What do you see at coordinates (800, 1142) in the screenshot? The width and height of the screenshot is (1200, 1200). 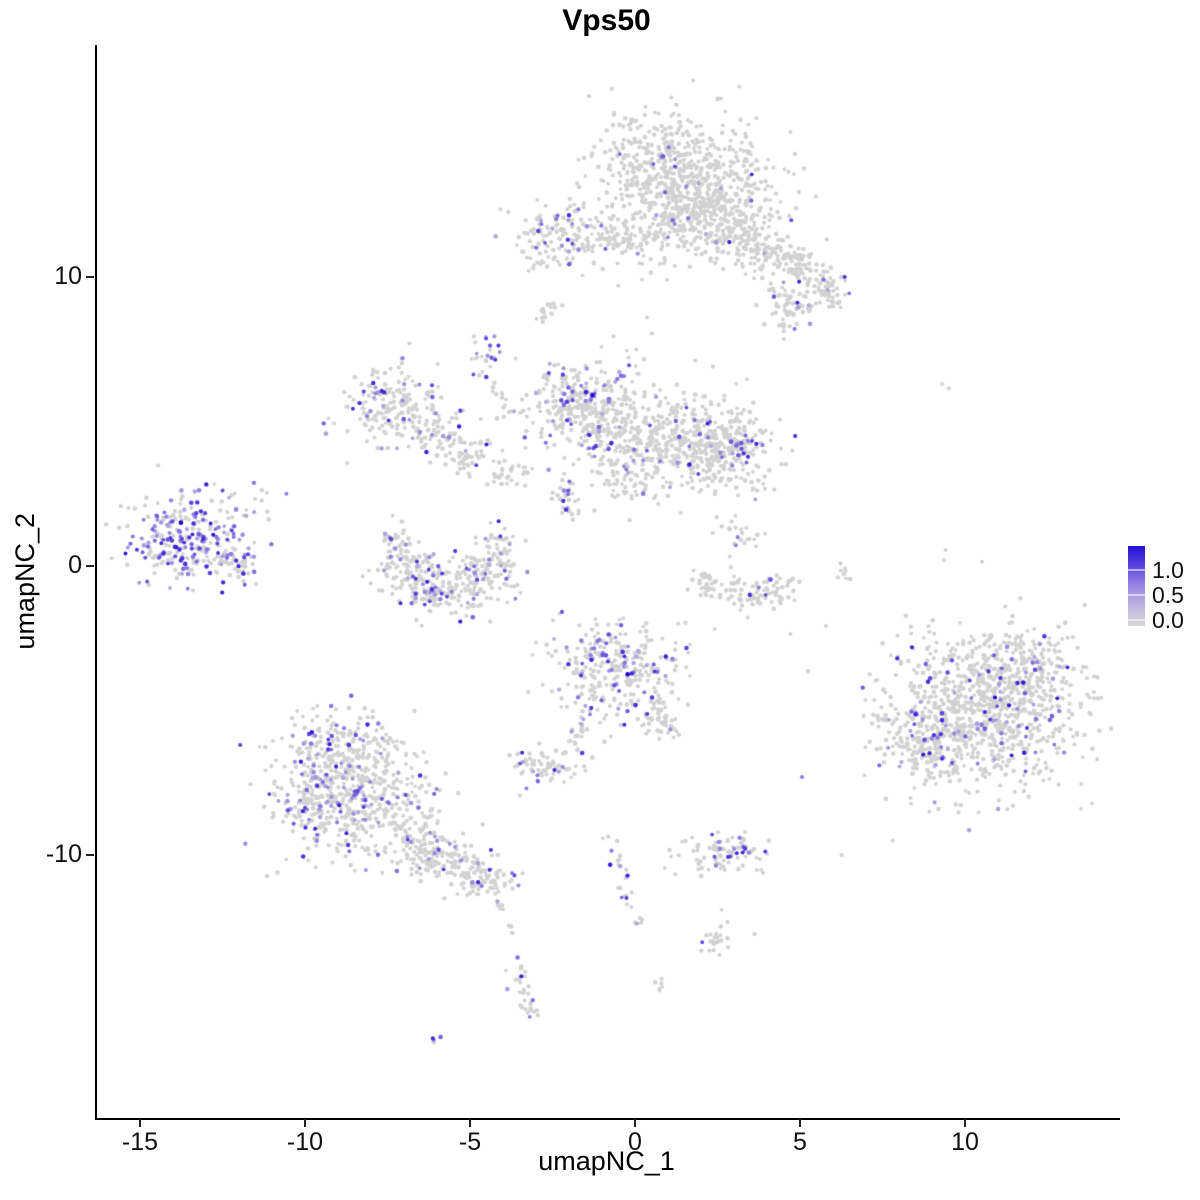 I see `x-tick-label: 5` at bounding box center [800, 1142].